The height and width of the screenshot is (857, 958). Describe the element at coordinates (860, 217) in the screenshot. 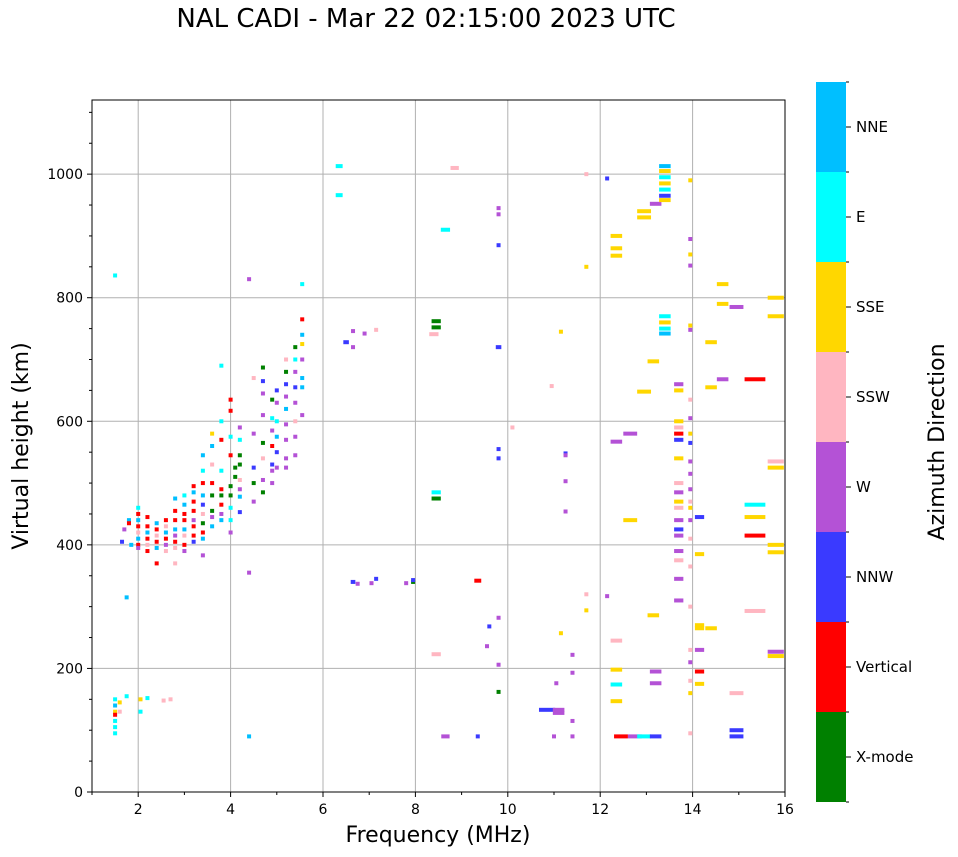

I see `colorbar-tick-label: E` at that location.